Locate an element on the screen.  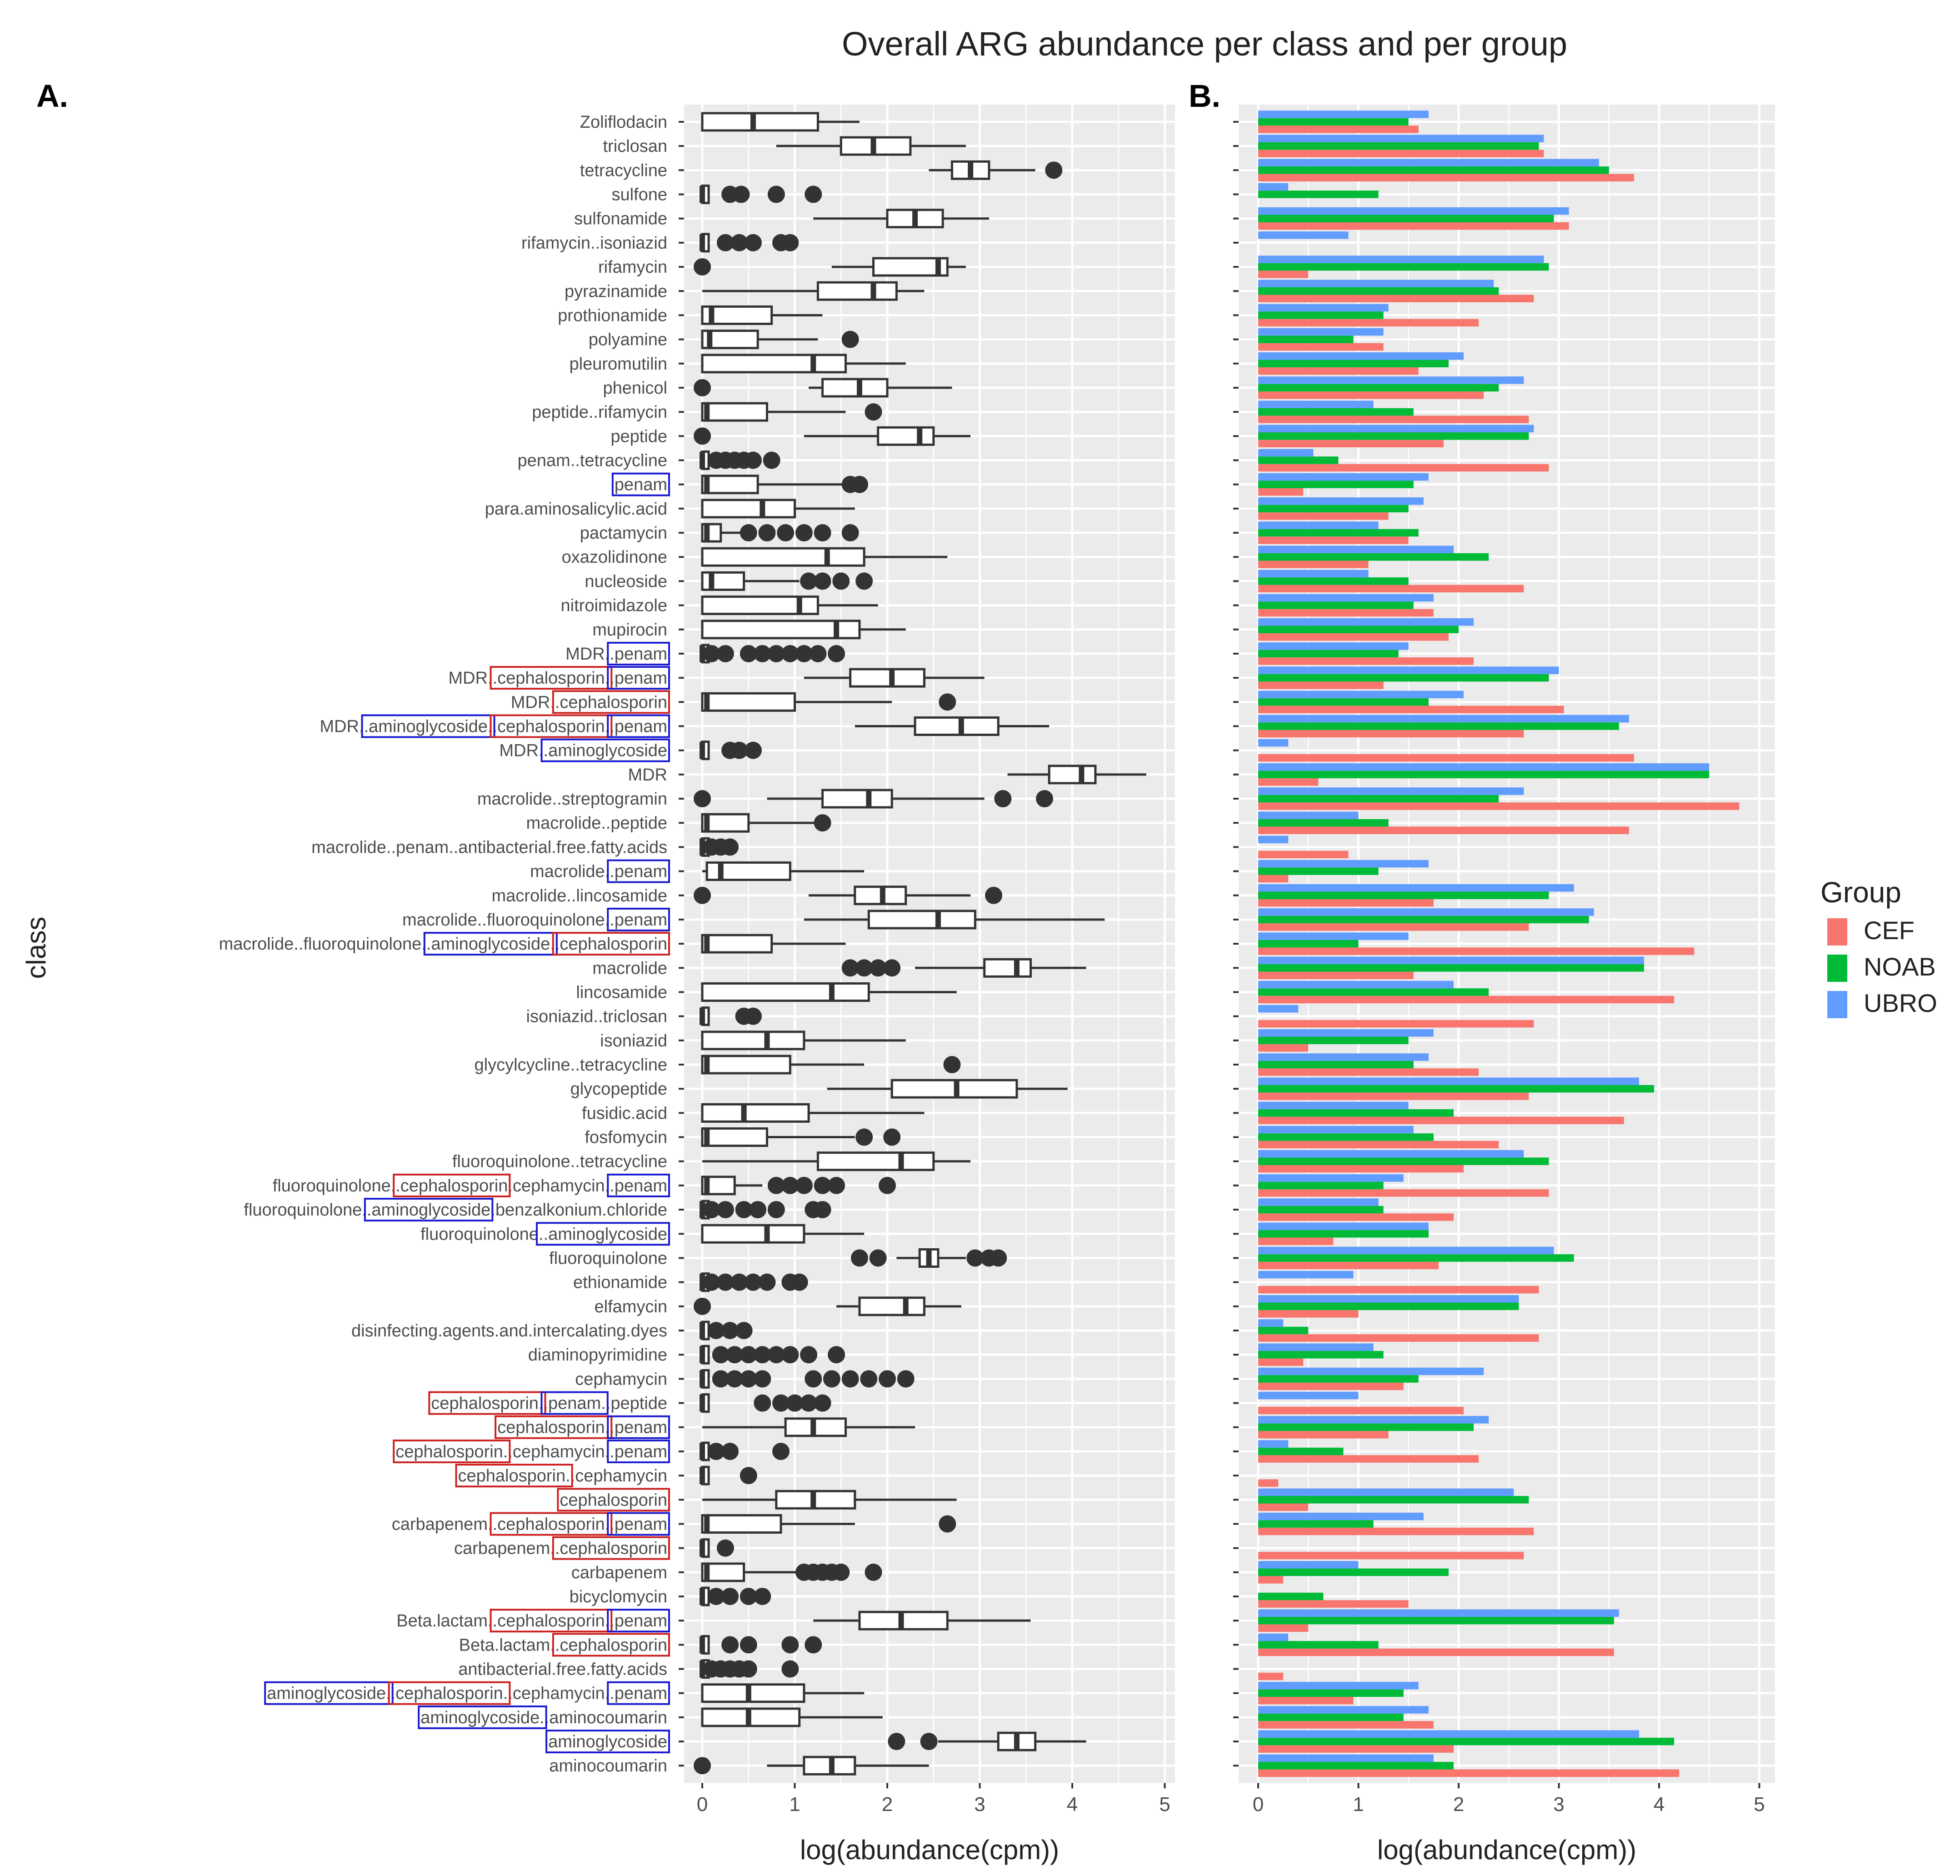
bar-CEF-bicyclomycin is located at coordinates (1333, 1604).